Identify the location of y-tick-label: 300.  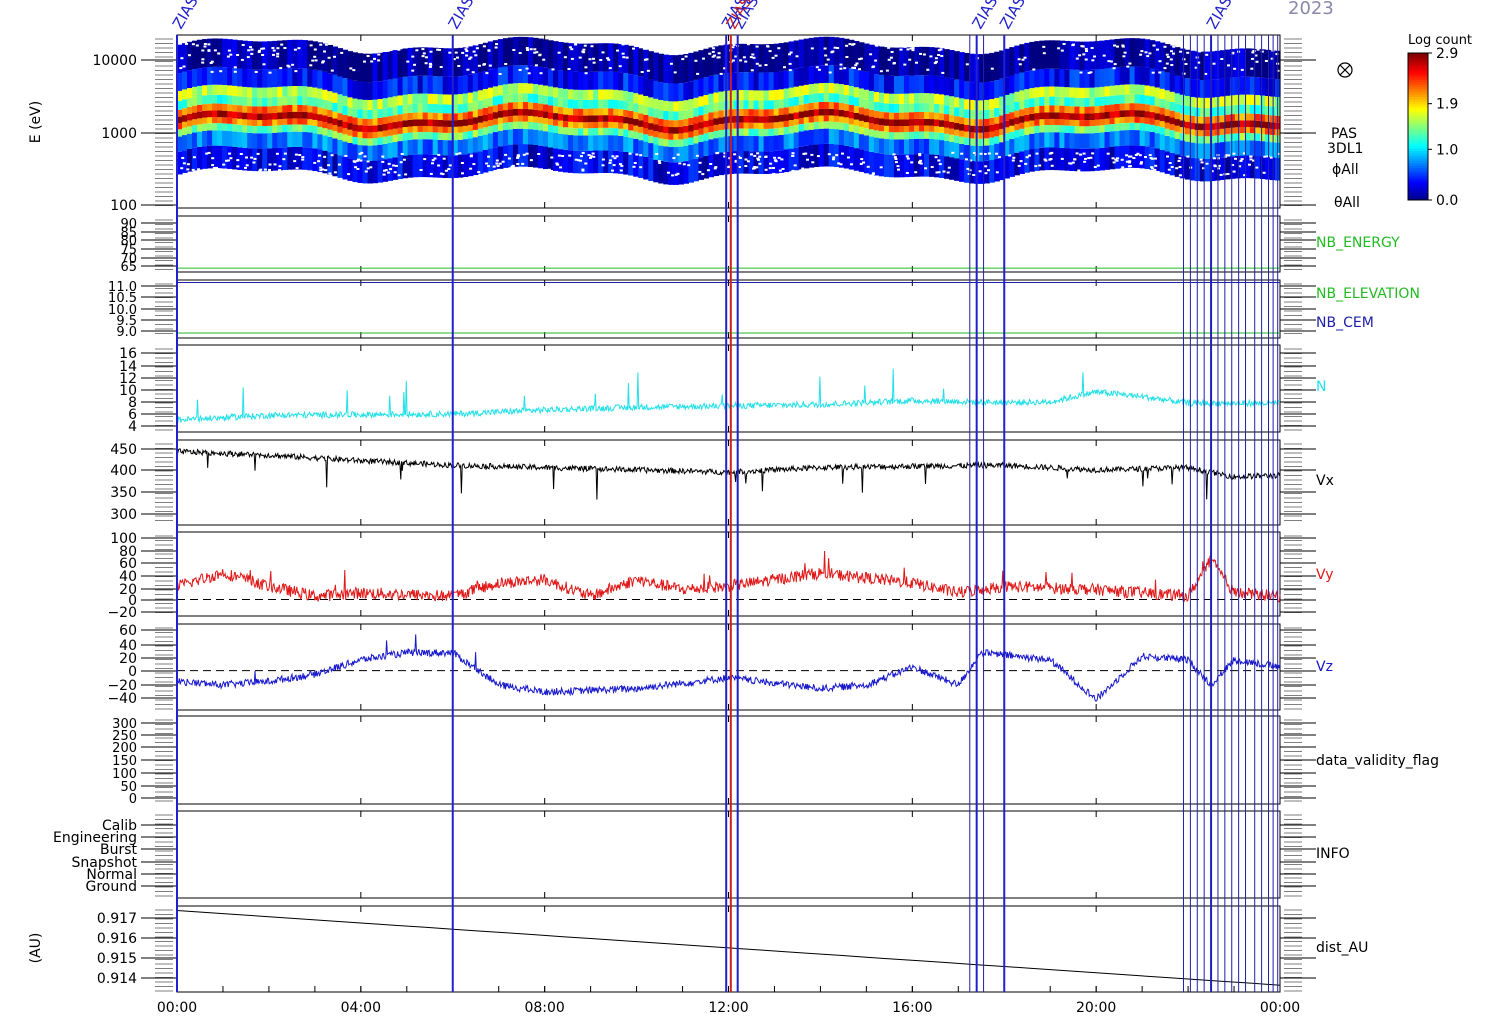
(124, 724).